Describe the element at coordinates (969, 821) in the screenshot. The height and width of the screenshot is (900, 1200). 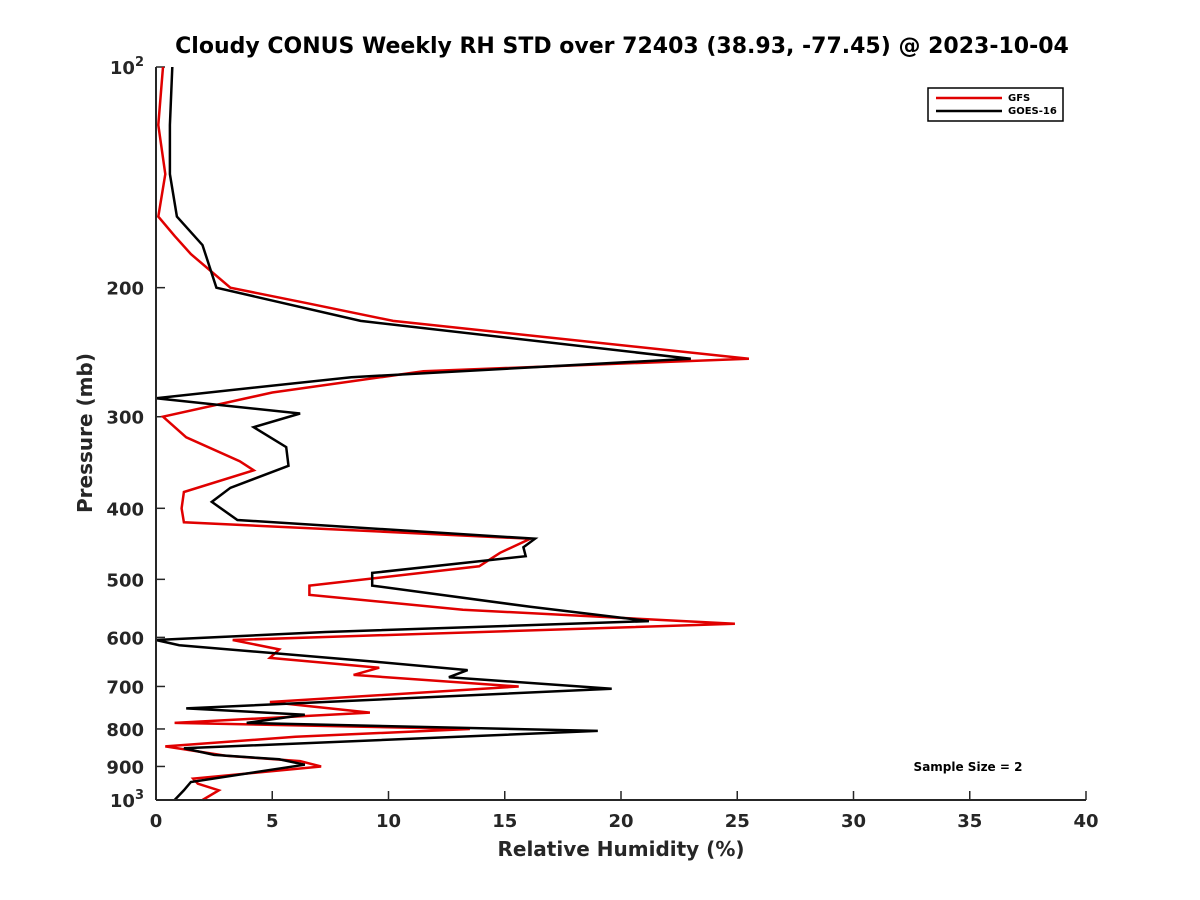
I see `x-tick-label: 35` at that location.